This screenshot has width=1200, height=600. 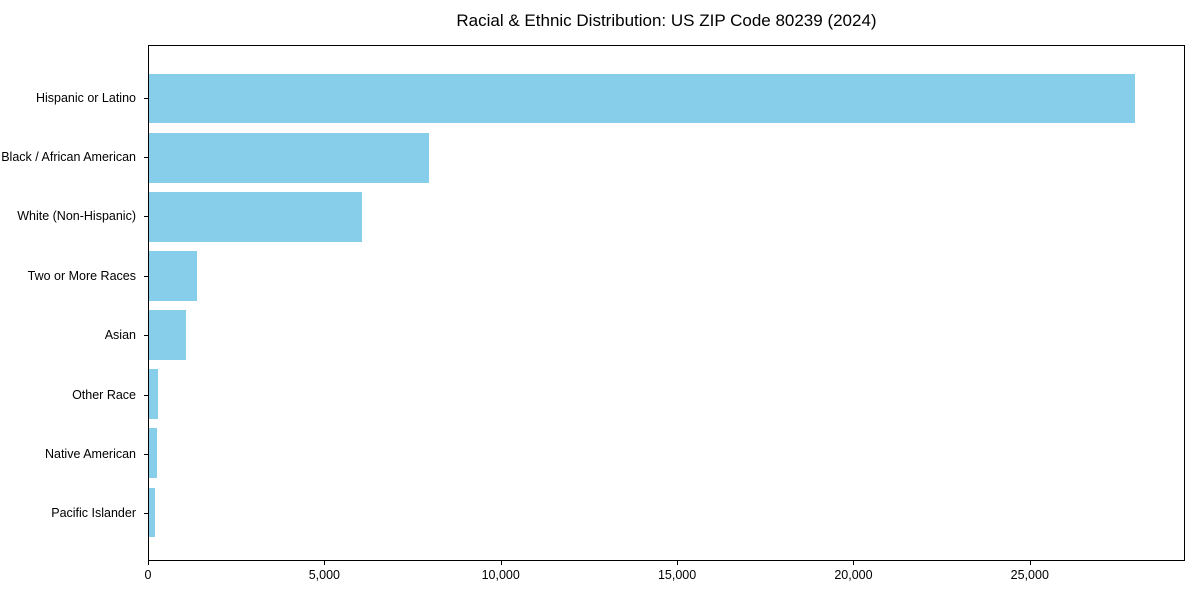 What do you see at coordinates (148, 575) in the screenshot?
I see `x-tick-label: 0` at bounding box center [148, 575].